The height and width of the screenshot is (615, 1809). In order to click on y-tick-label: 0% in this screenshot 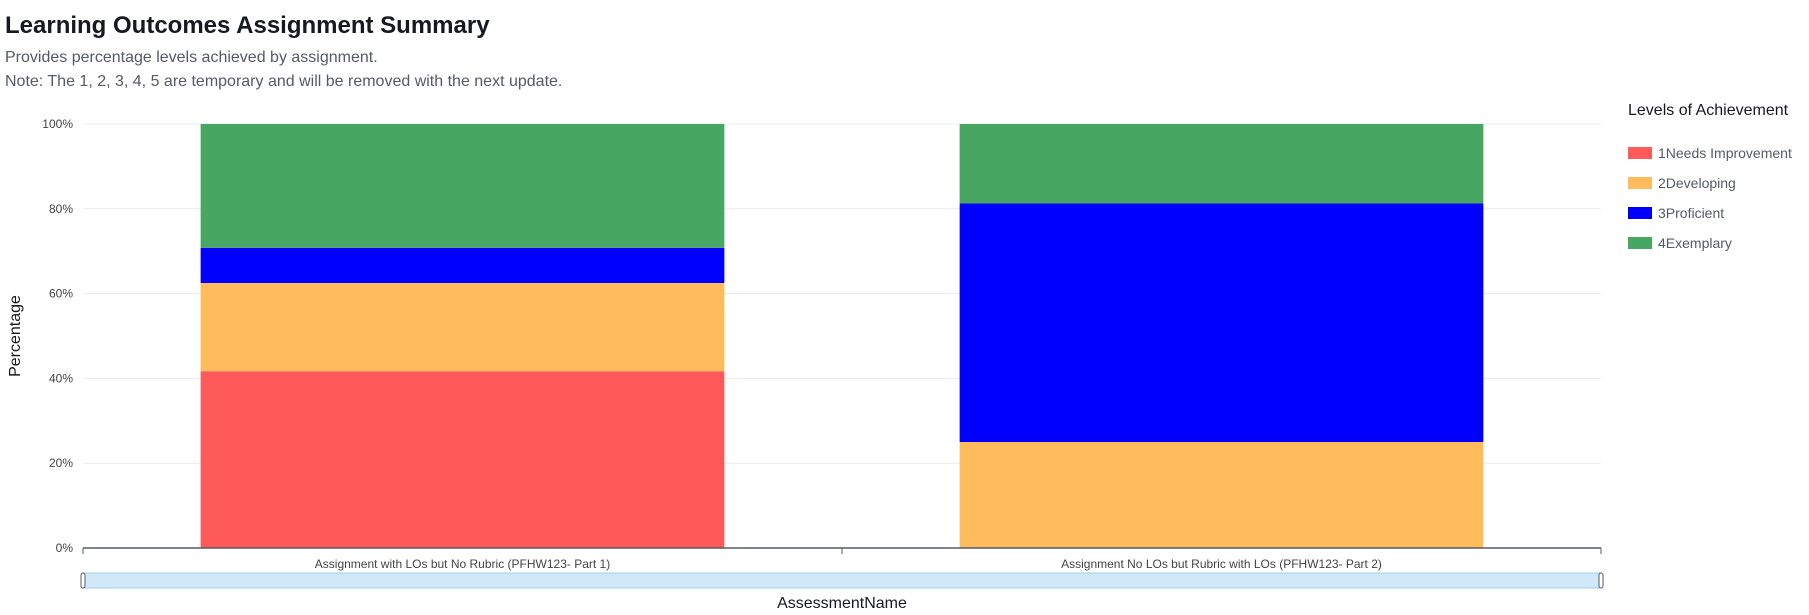, I will do `click(65, 548)`.